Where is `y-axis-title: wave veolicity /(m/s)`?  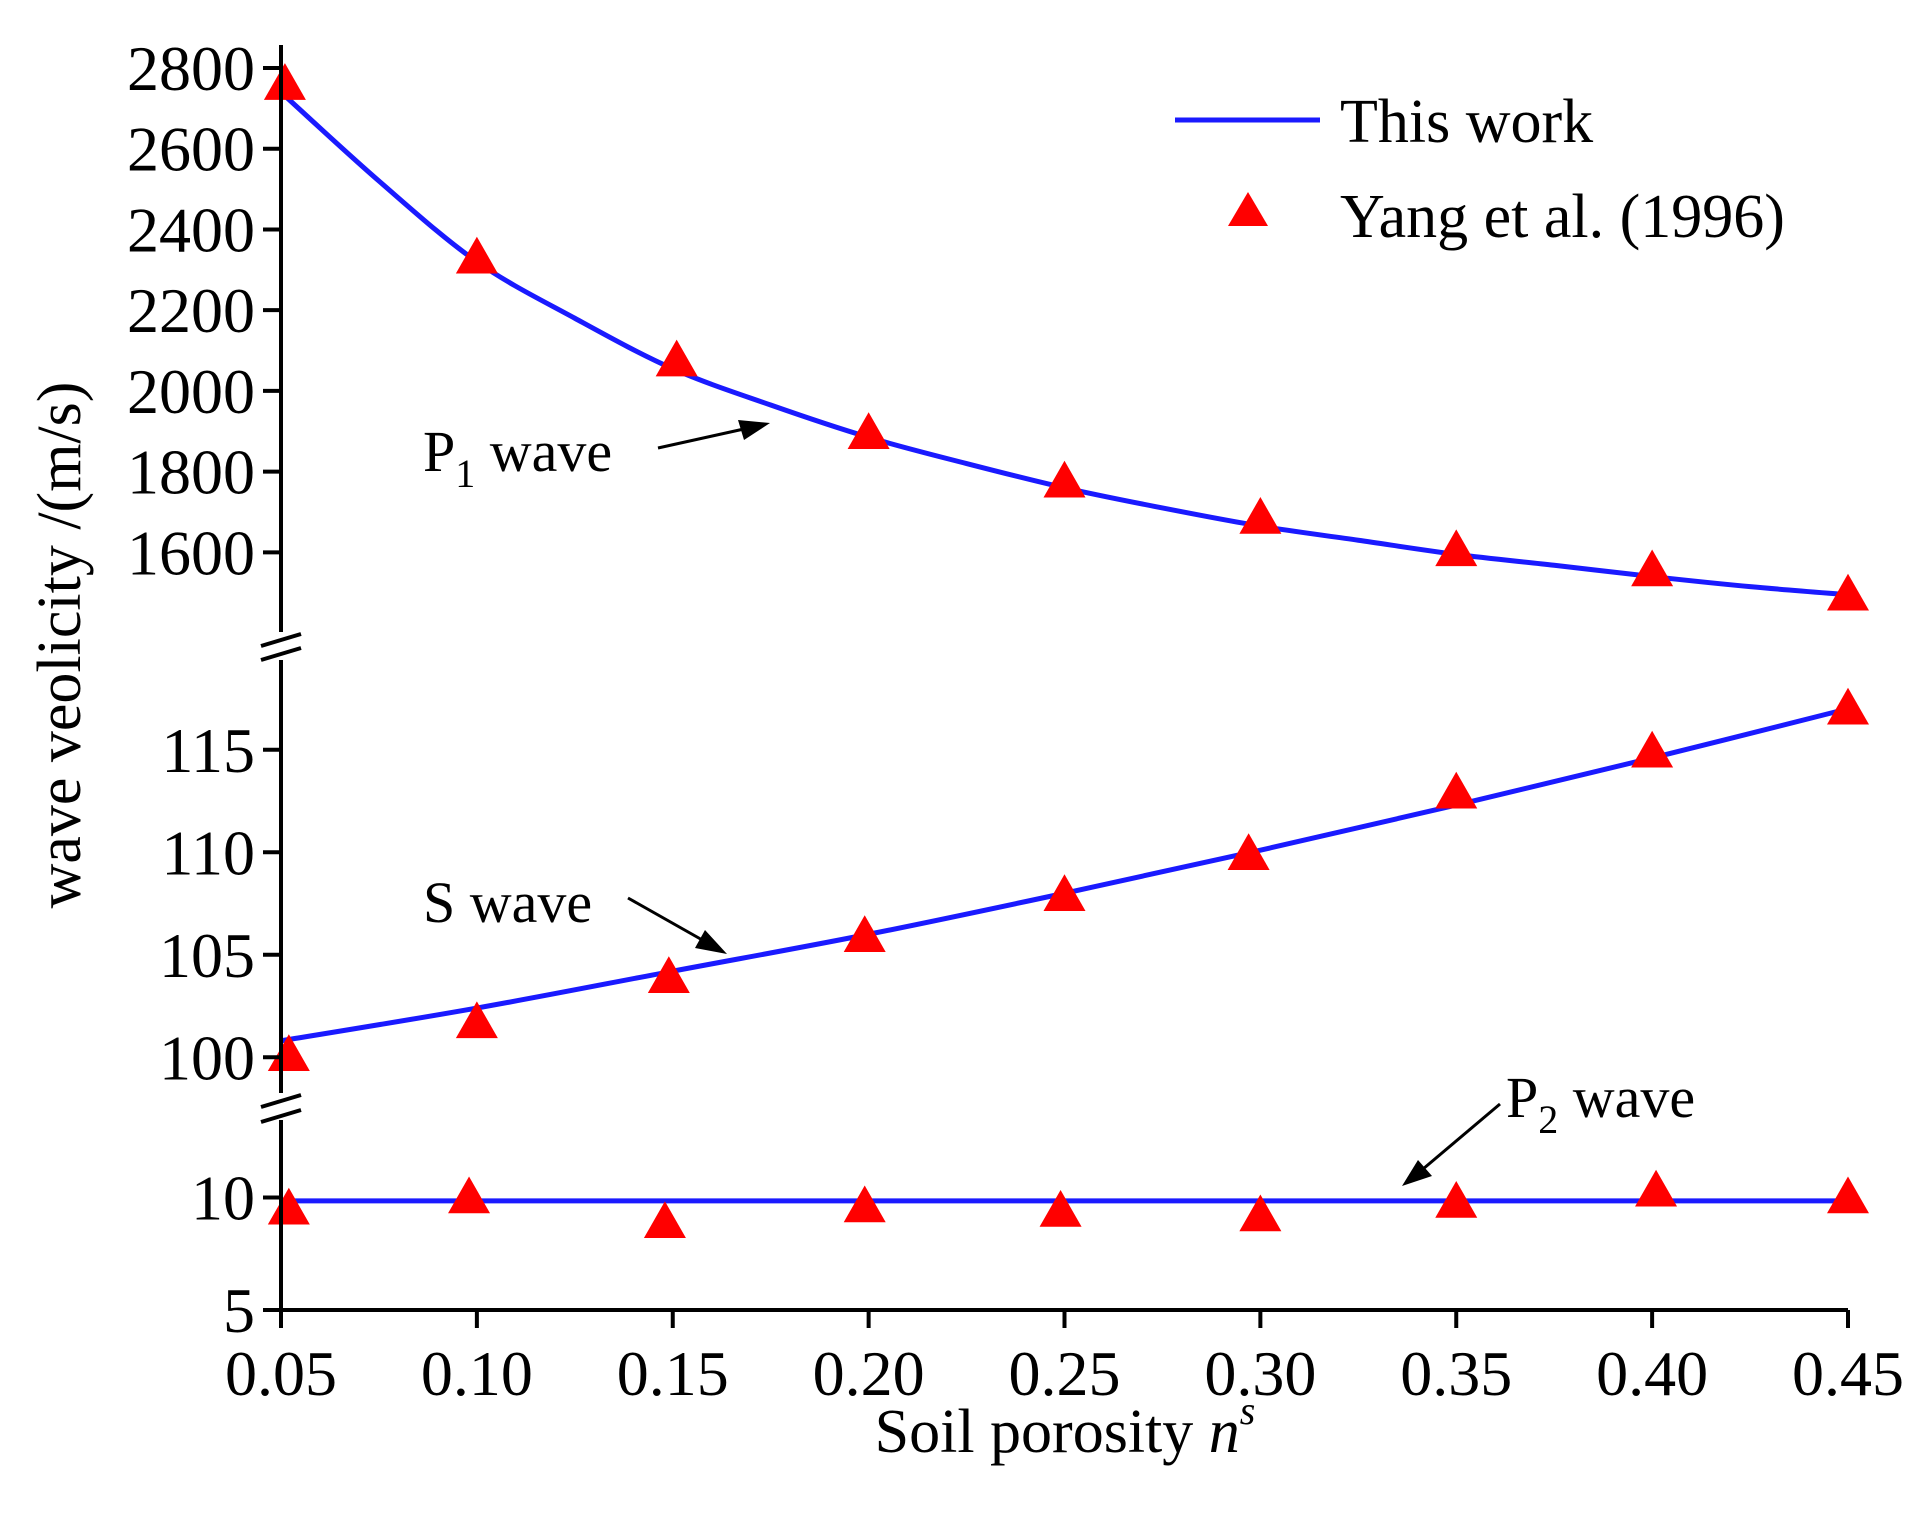 y-axis-title: wave veolicity /(m/s) is located at coordinates (60, 645).